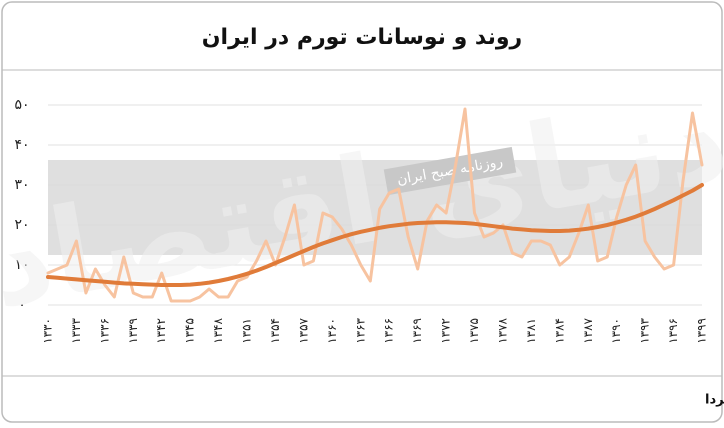  Describe the element at coordinates (673, 331) in the screenshot. I see `x-tick-label: ۱۳۹۶` at that location.